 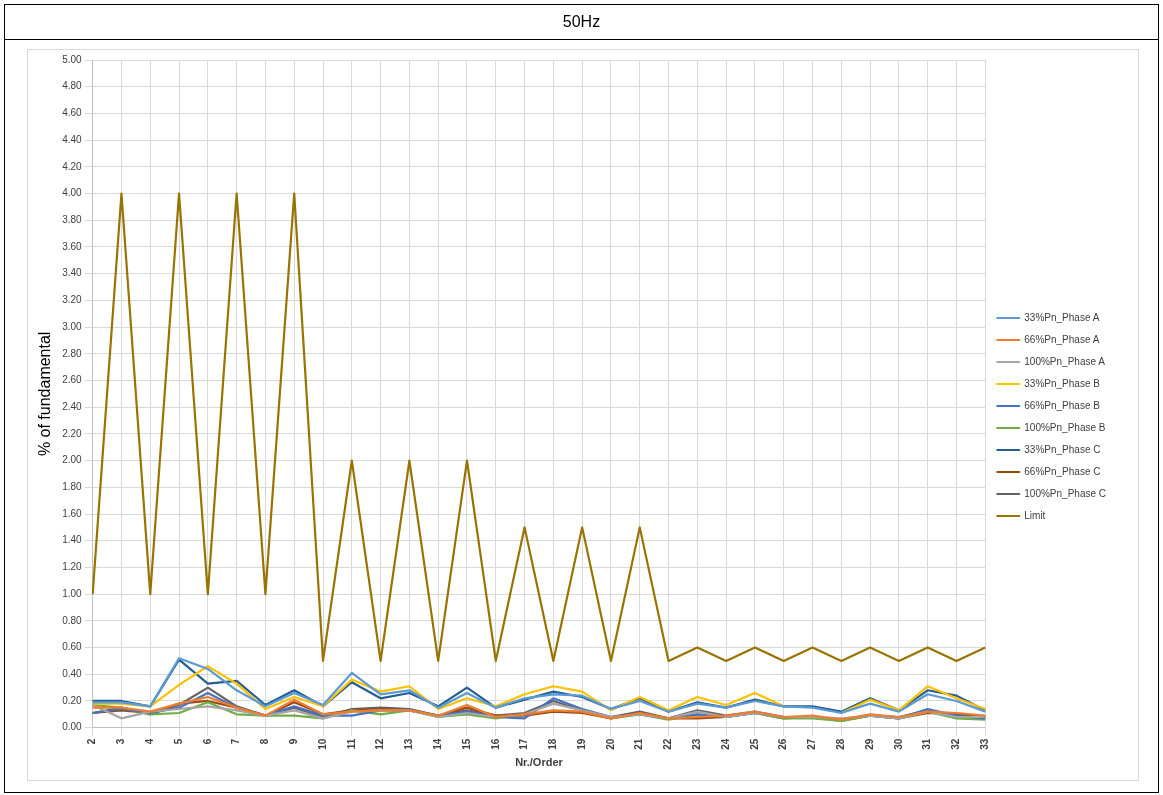 I want to click on x-tick-label: 27, so click(x=812, y=744).